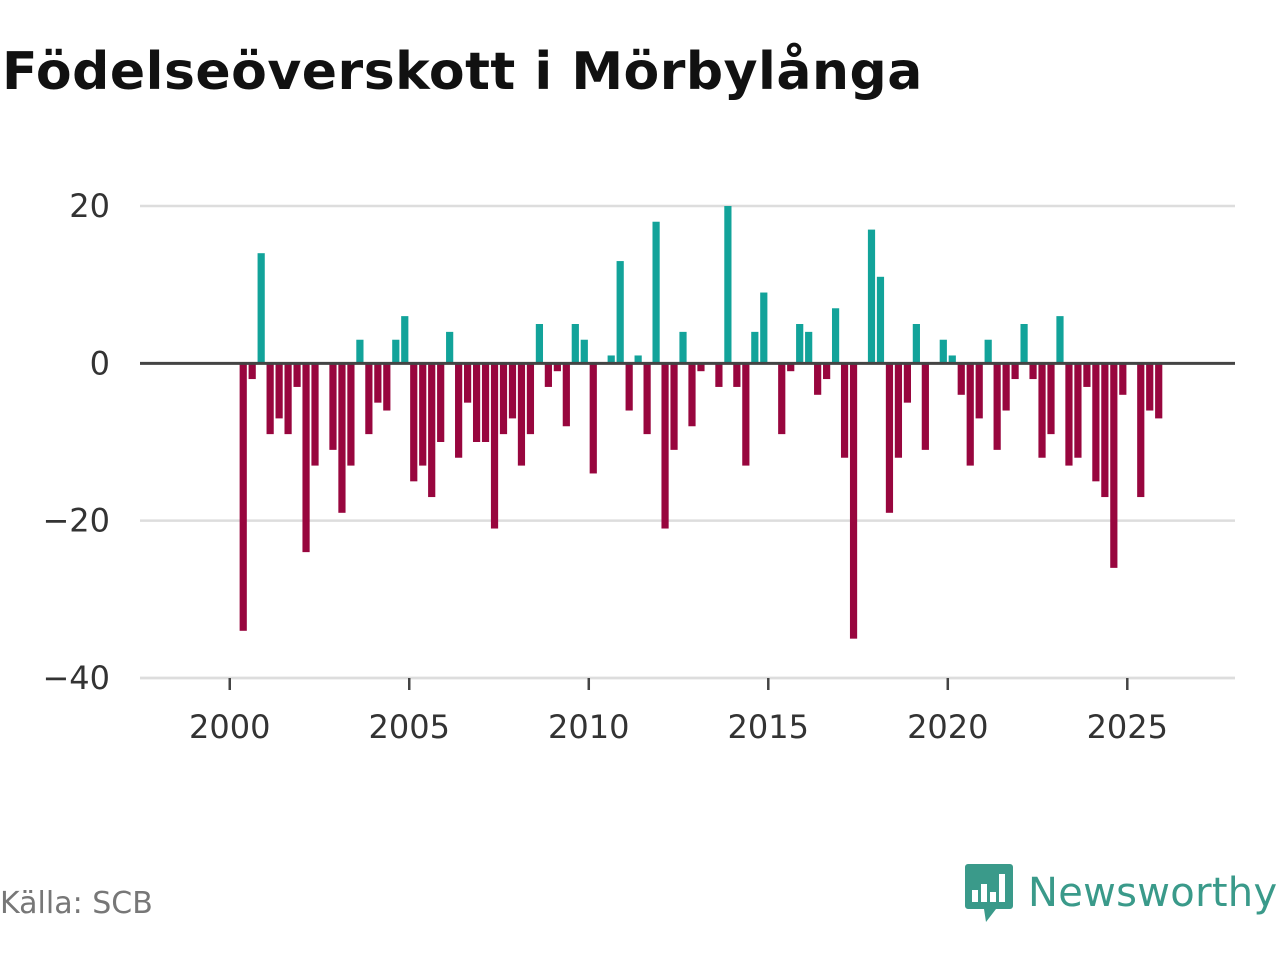 Image resolution: width=1280 pixels, height=960 pixels. I want to click on x-tick-label: 2025, so click(1127, 727).